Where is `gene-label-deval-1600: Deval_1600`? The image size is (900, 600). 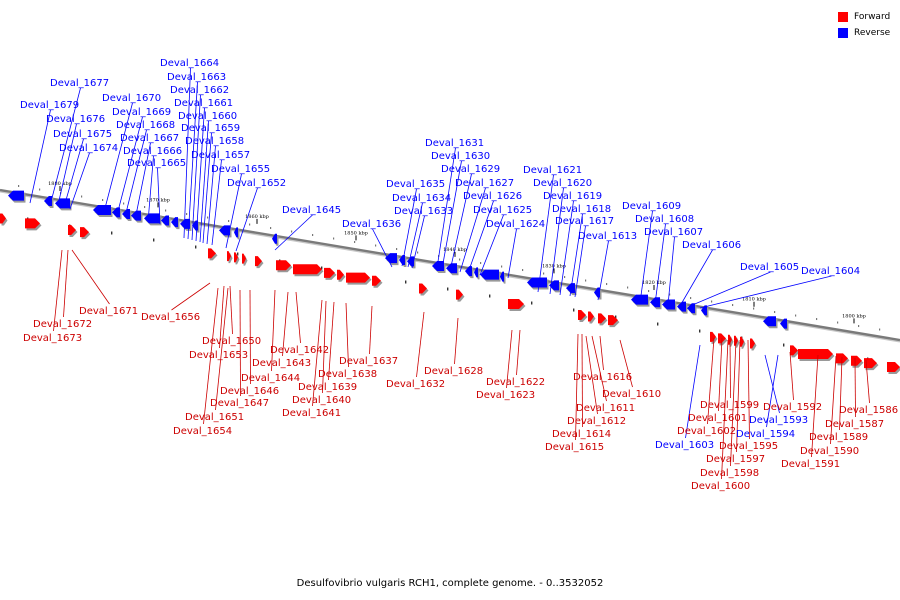
gene-label-deval-1600: Deval_1600 is located at coordinates (720, 486).